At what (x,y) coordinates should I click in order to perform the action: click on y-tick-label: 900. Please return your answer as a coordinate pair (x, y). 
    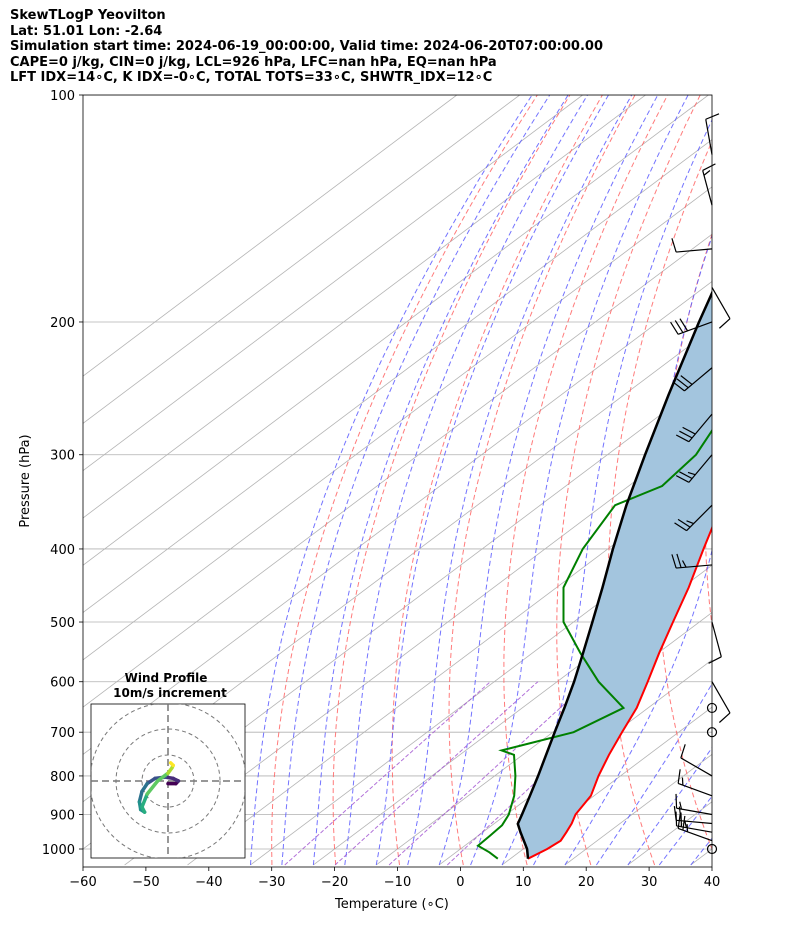
    Looking at the image, I should click on (62, 815).